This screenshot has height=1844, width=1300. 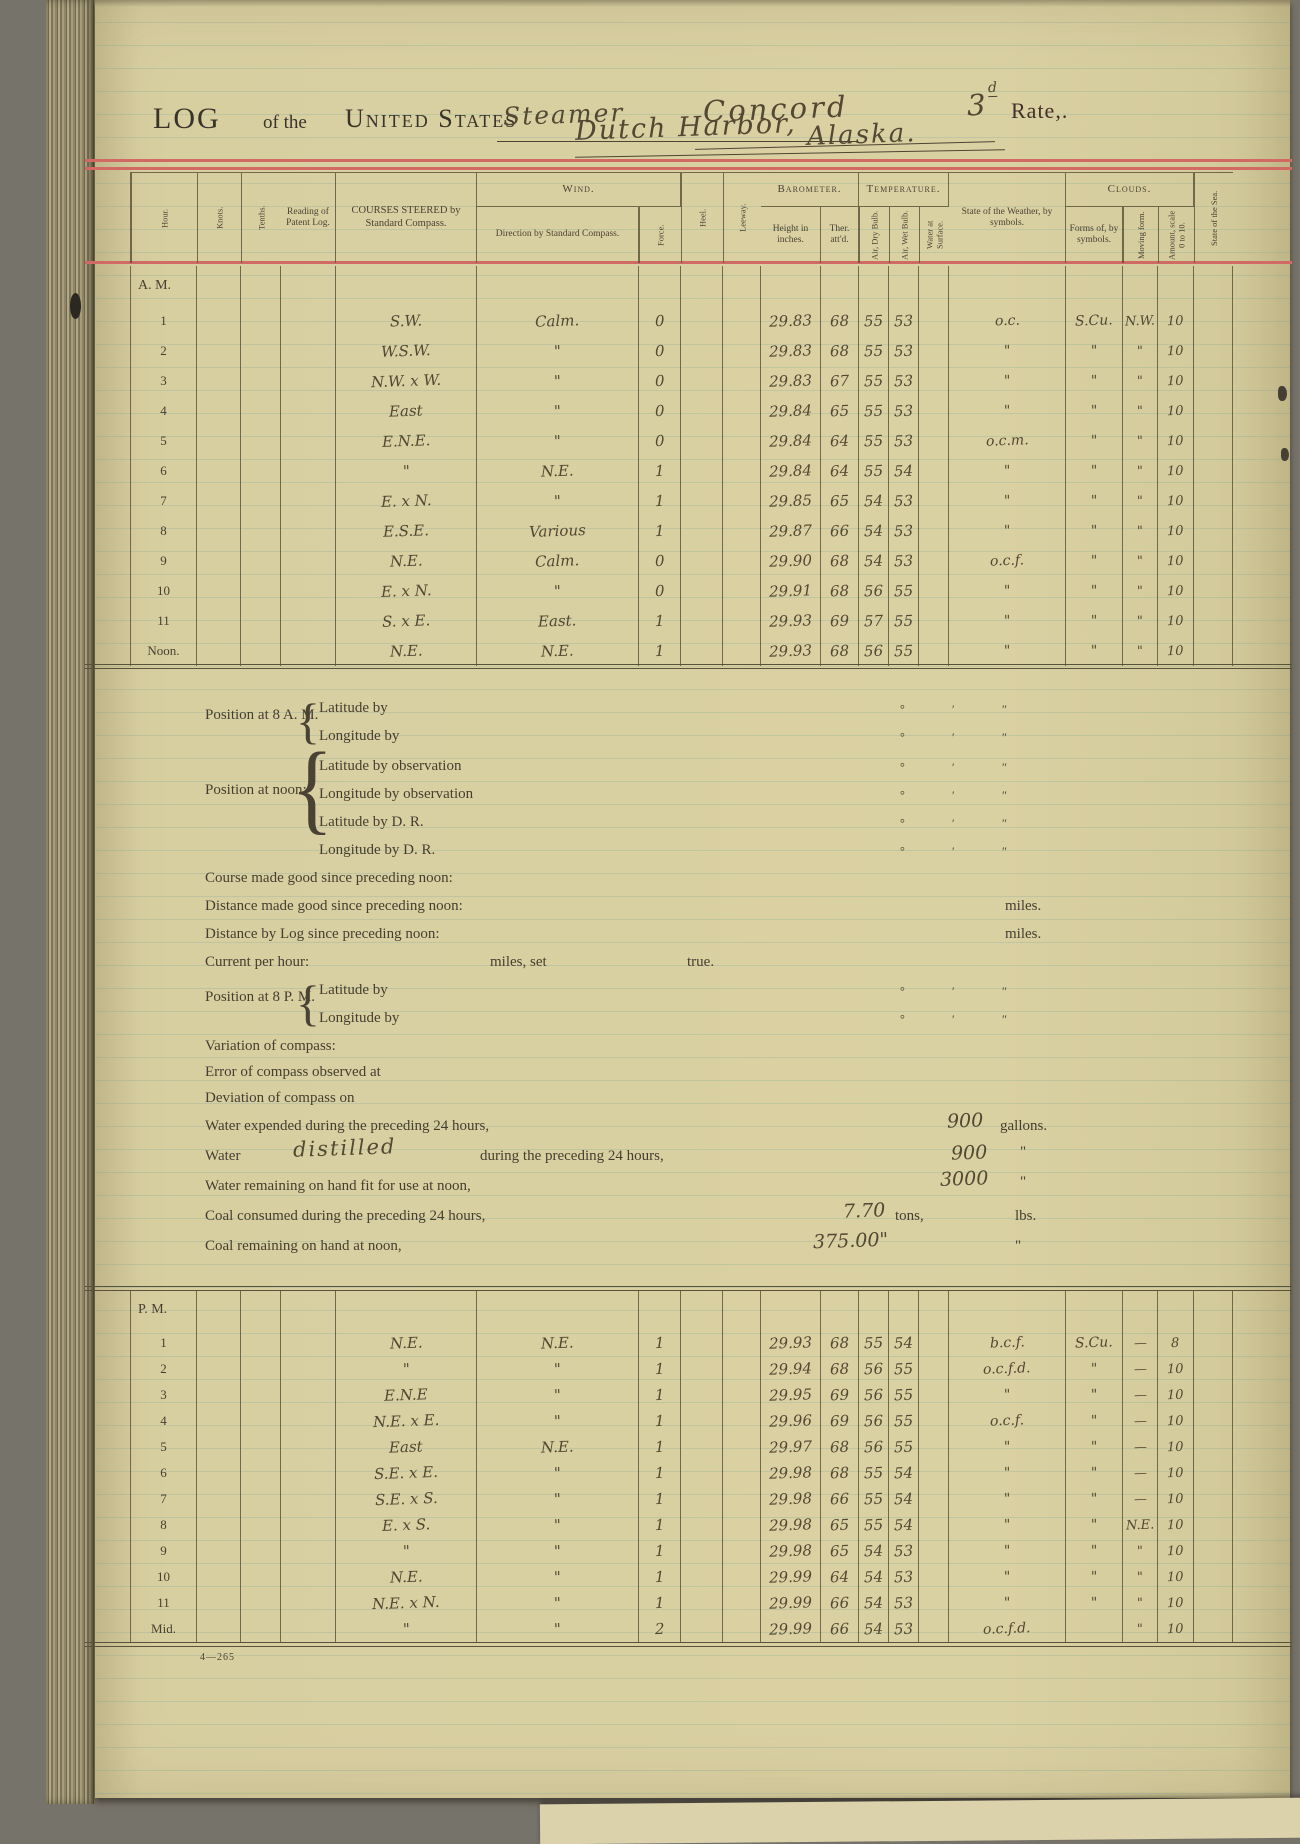 I want to click on pm-row5-height: 29.97, so click(x=791, y=1447).